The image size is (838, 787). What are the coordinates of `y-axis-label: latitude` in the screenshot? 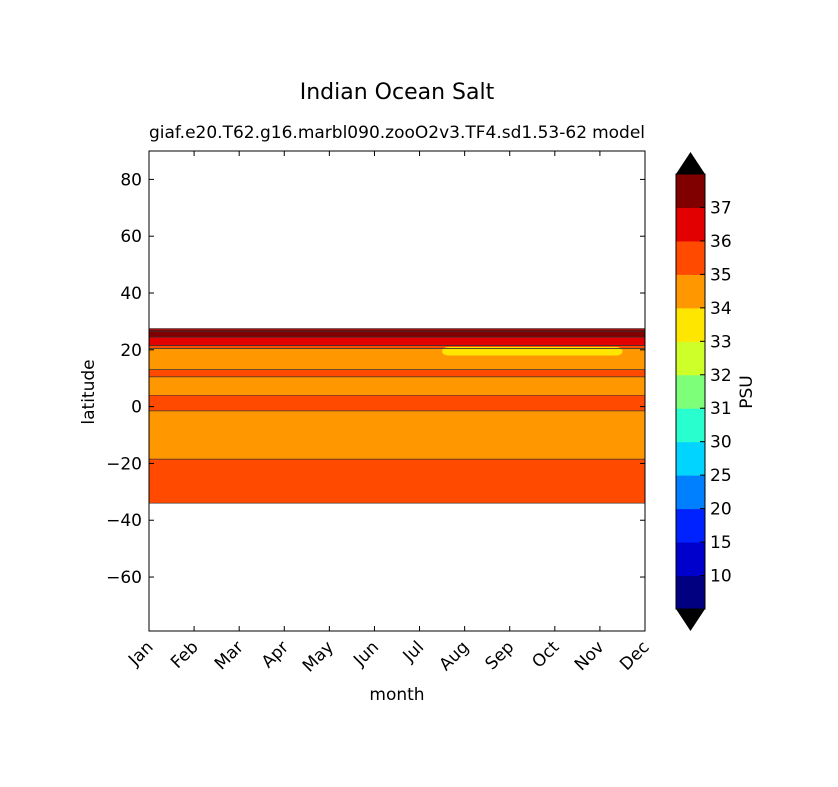 It's located at (89, 391).